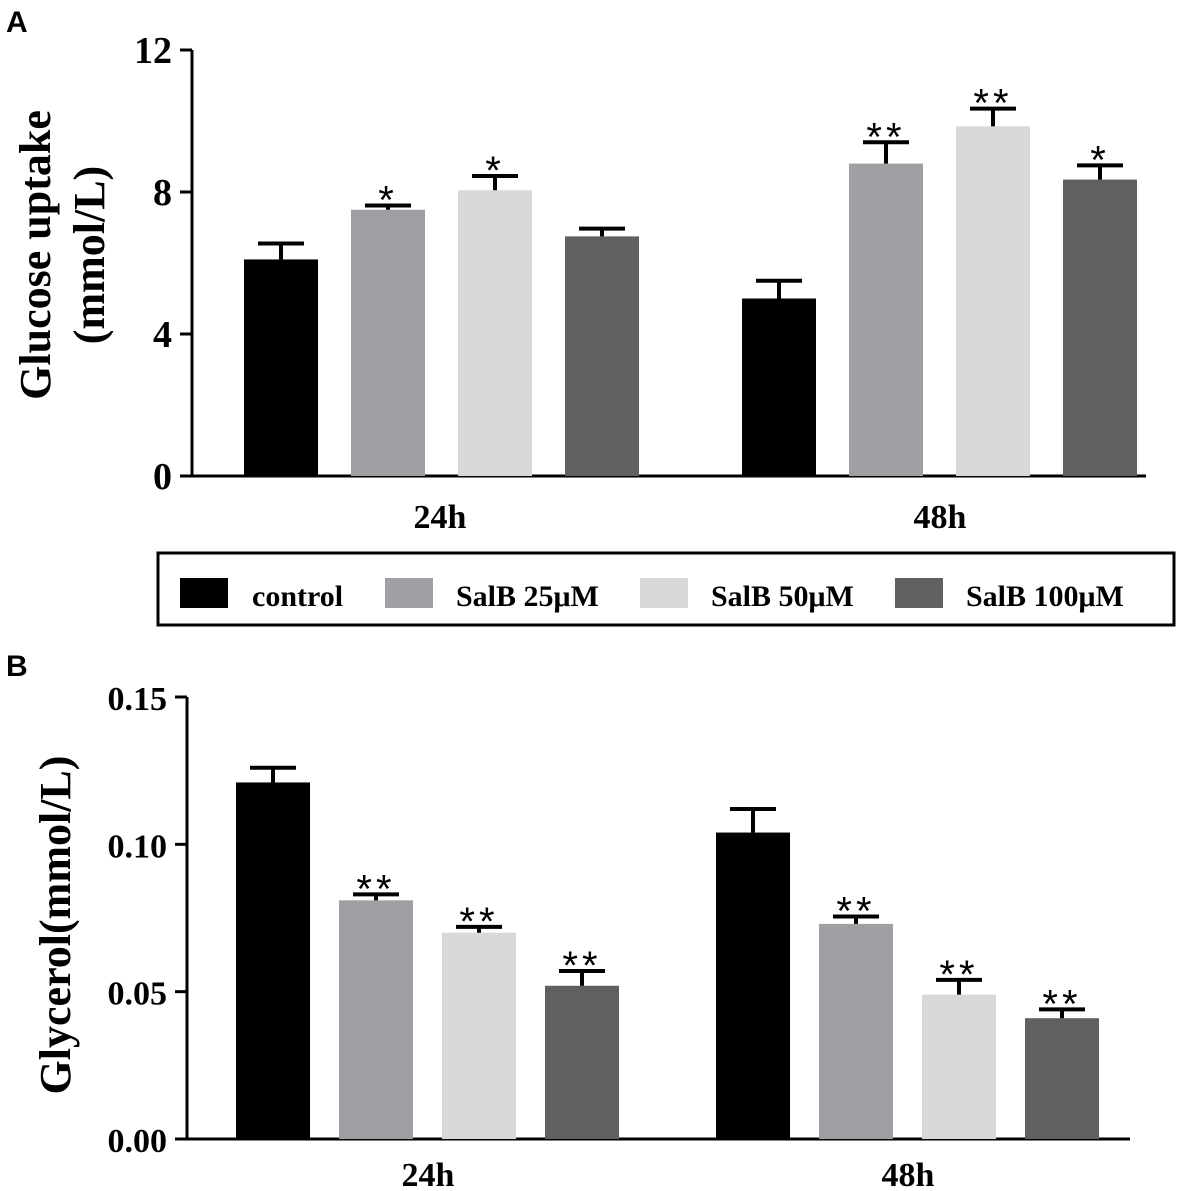 The image size is (1195, 1191). Describe the element at coordinates (162, 477) in the screenshot. I see `panel-a-y-tick-label: 0` at that location.